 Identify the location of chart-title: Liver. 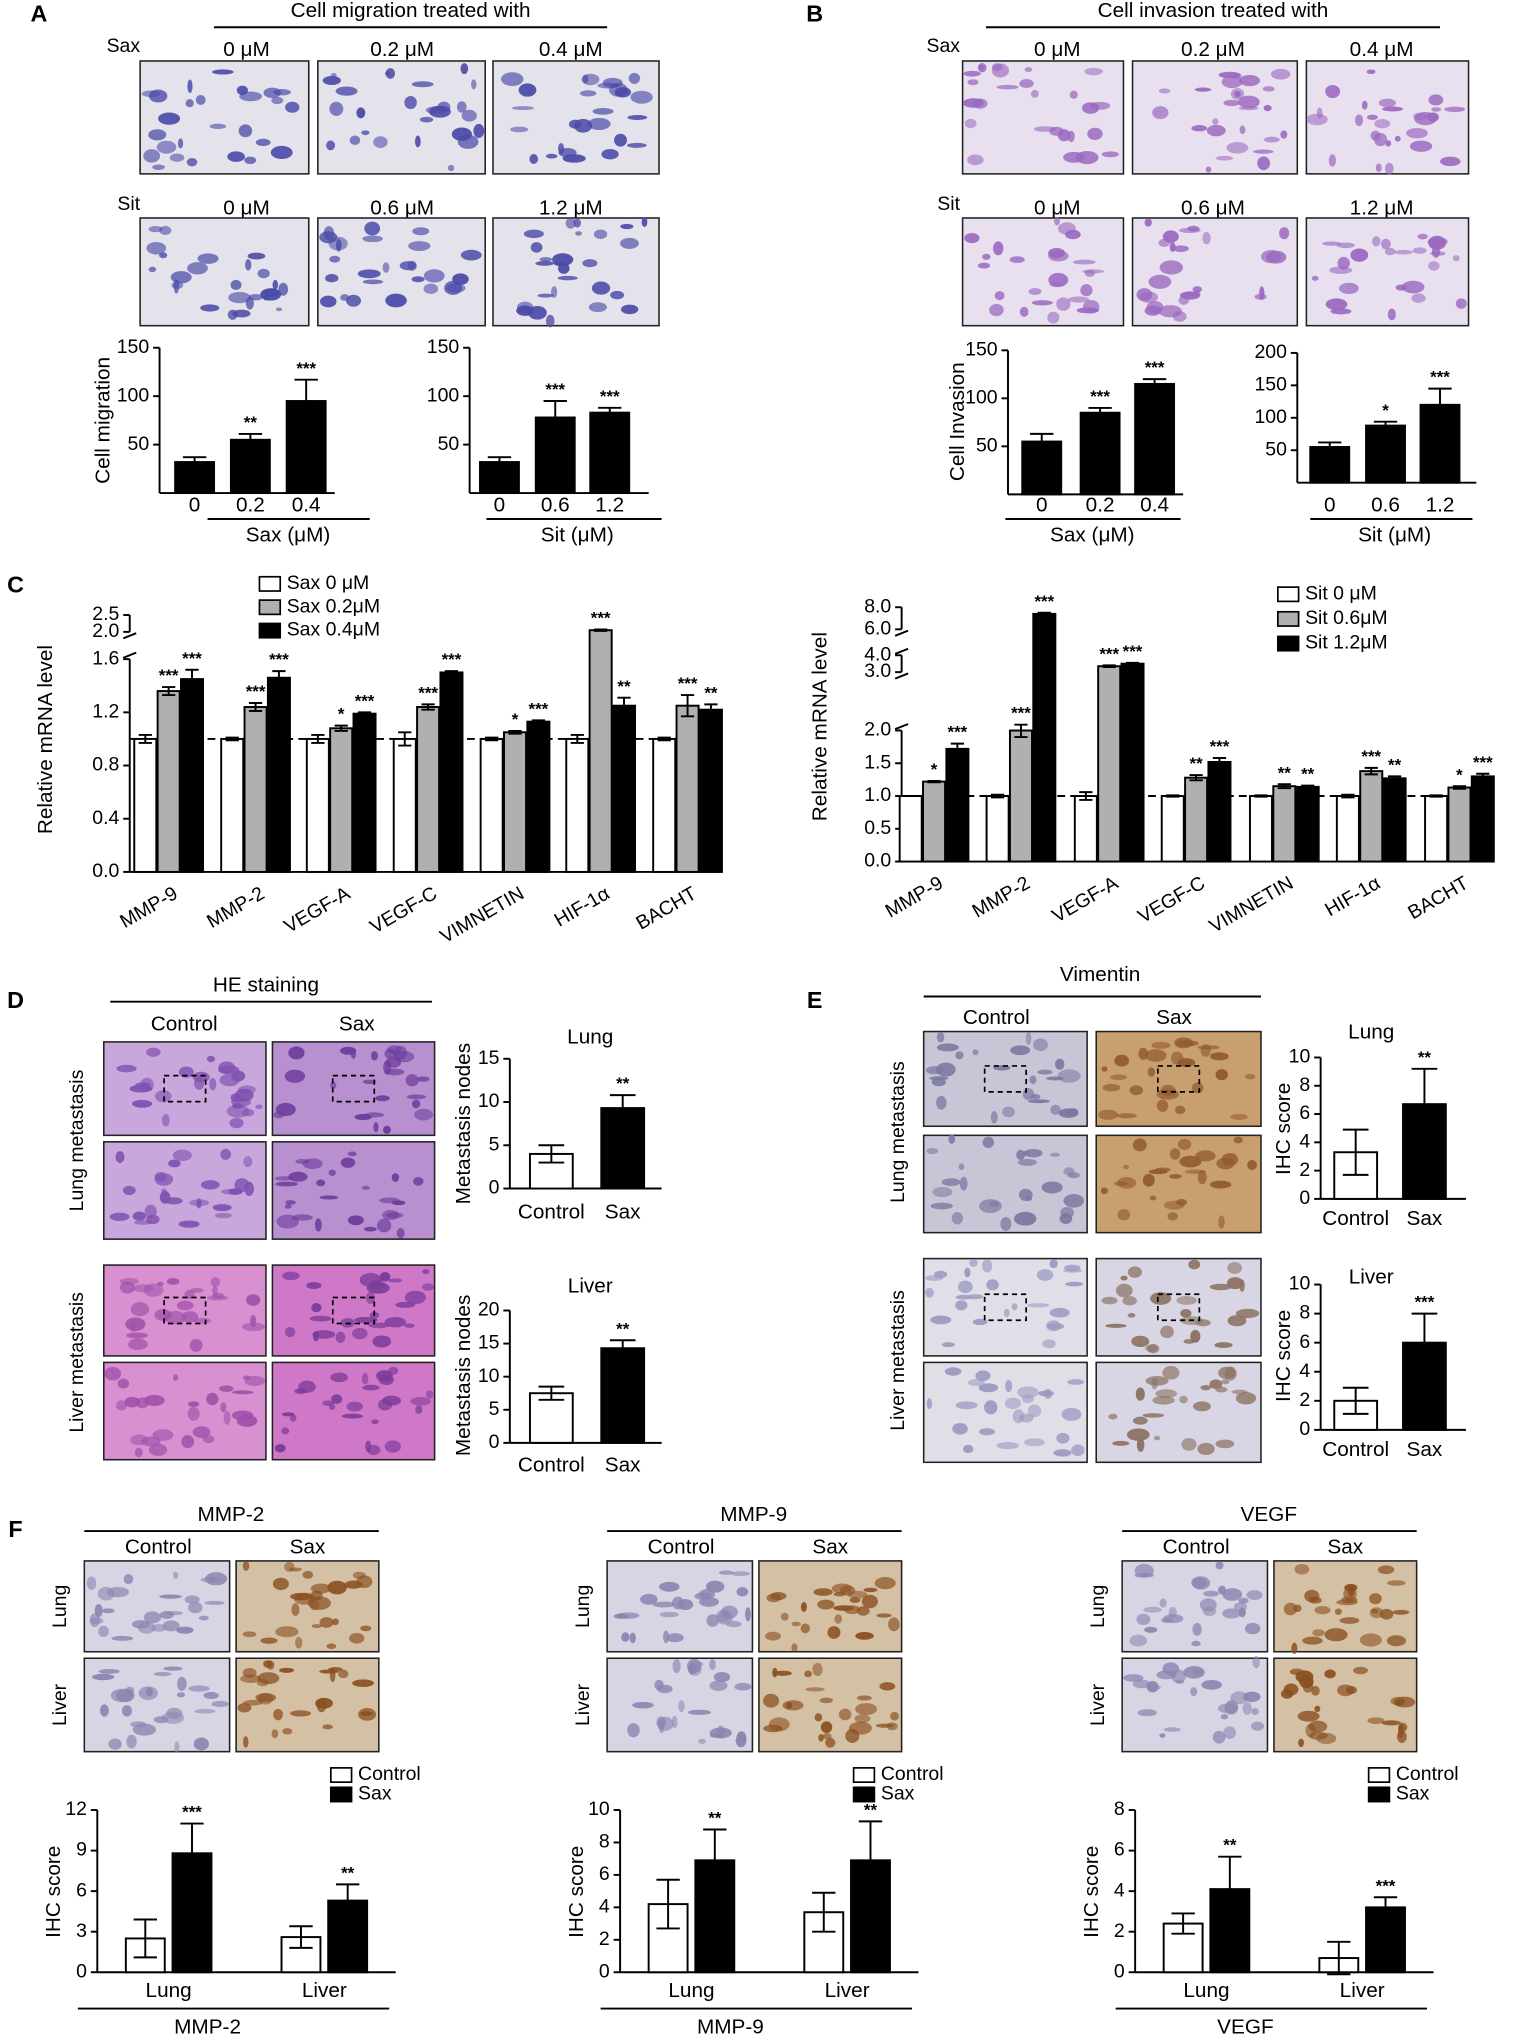
(590, 1286).